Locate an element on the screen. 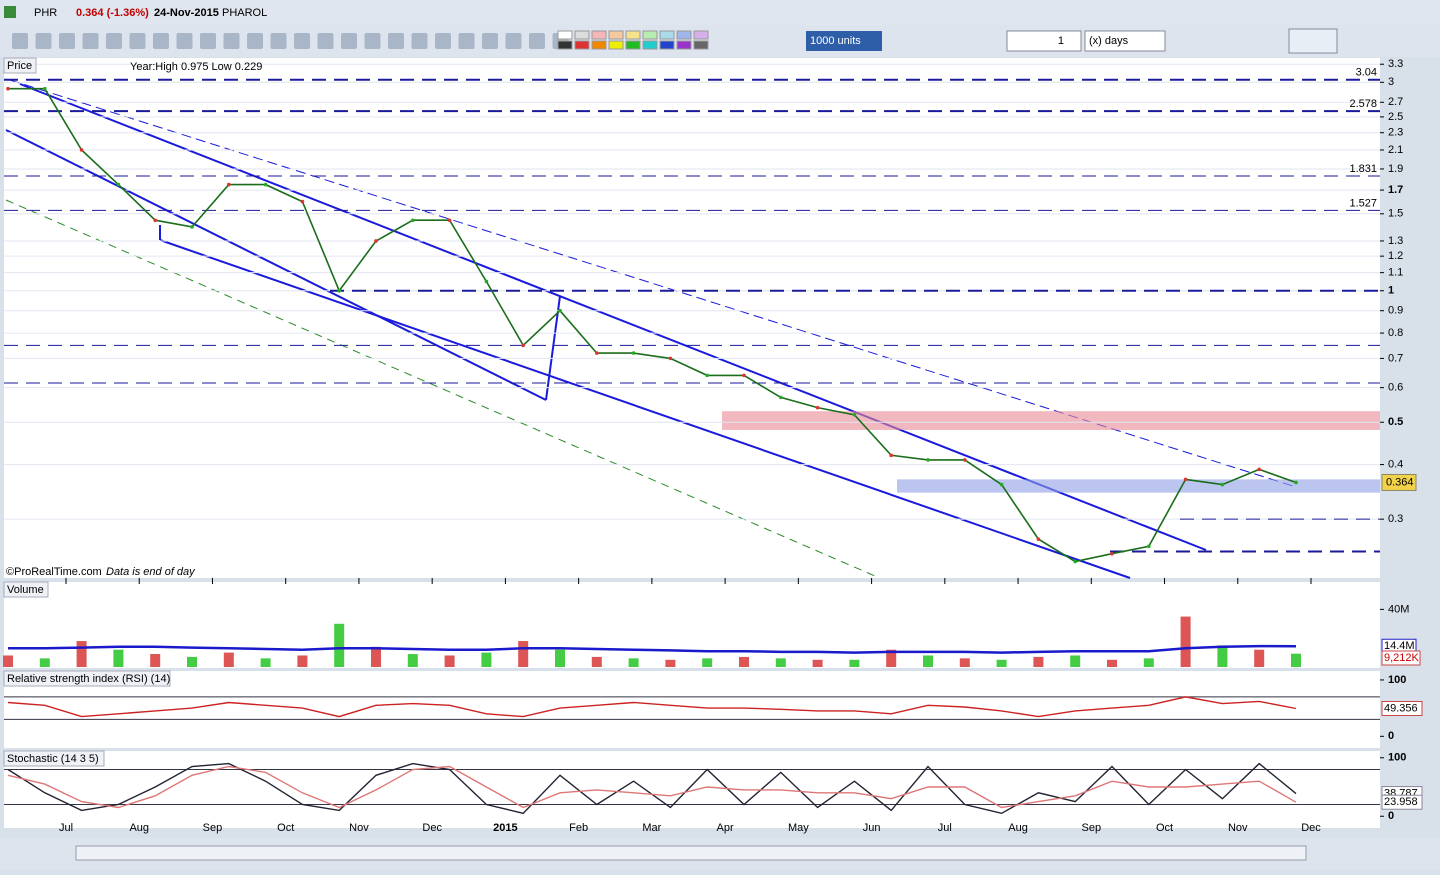  volume-ma-line is located at coordinates (652, 649).